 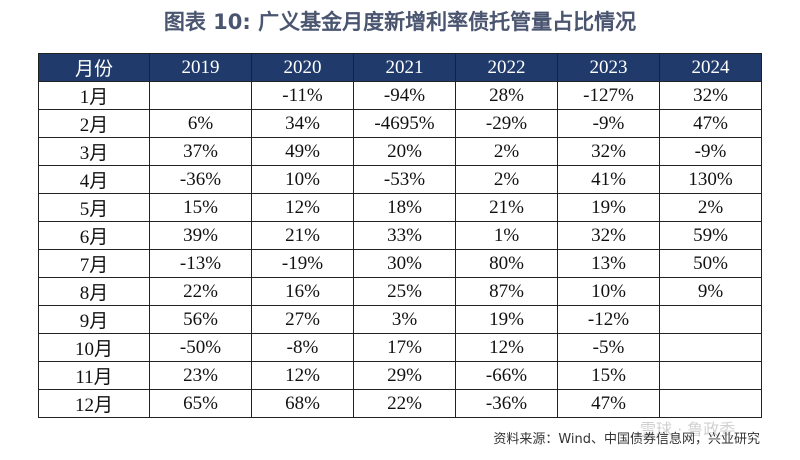 I want to click on row-label-month: 4月, so click(x=94, y=179).